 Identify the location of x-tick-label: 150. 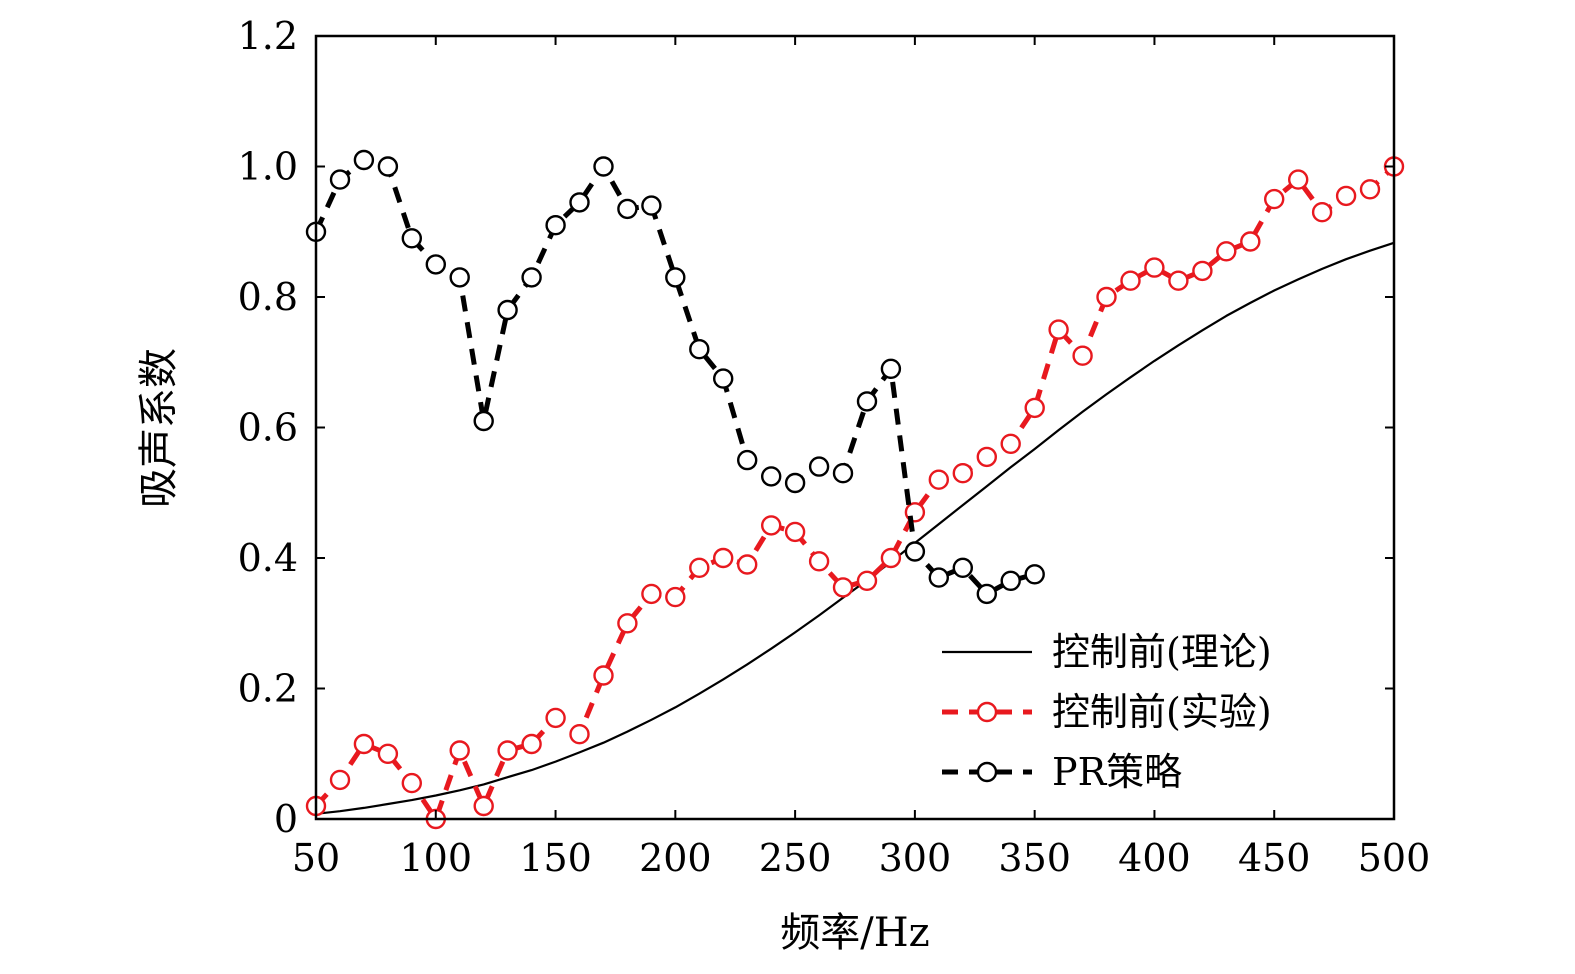
(555, 858).